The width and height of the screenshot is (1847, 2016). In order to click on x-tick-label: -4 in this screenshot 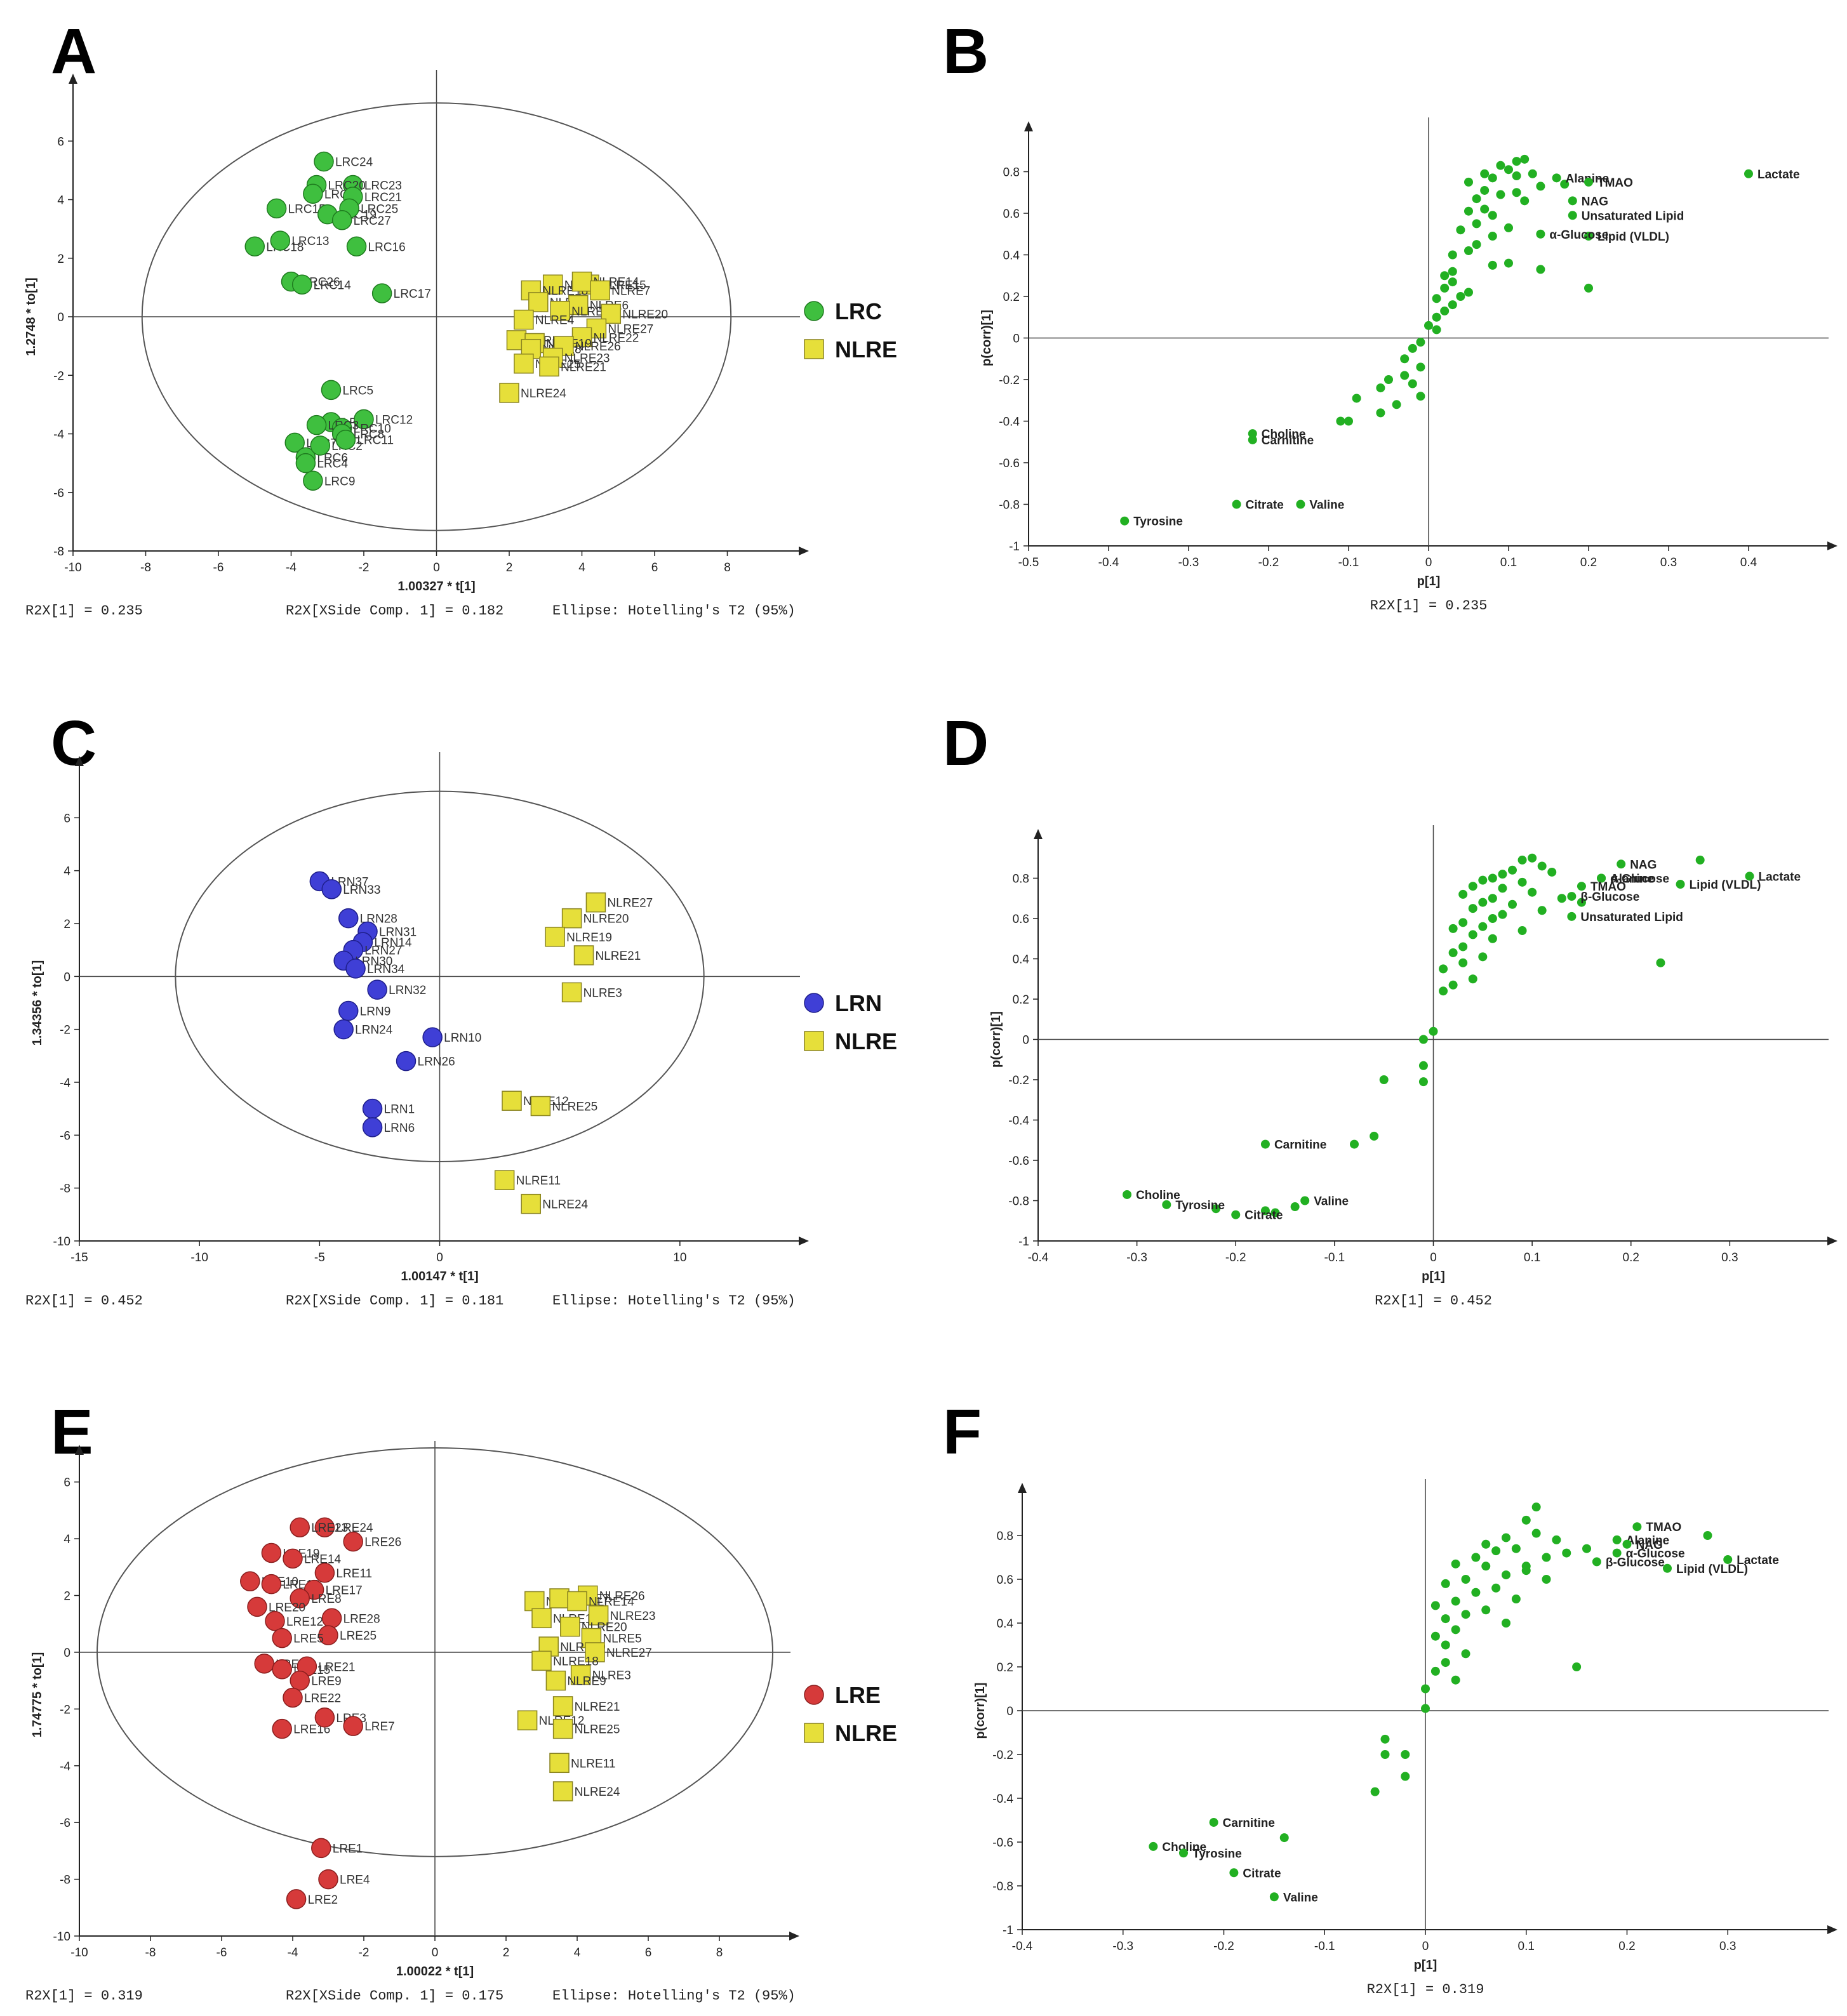, I will do `click(291, 567)`.